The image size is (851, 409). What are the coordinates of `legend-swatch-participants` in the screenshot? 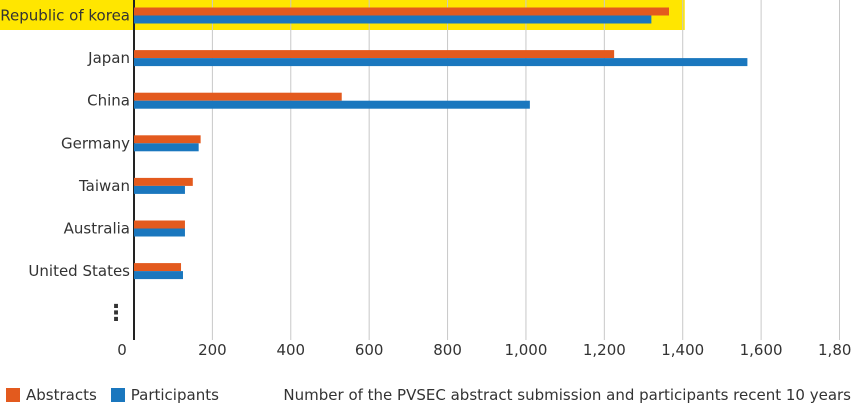 It's located at (117, 395).